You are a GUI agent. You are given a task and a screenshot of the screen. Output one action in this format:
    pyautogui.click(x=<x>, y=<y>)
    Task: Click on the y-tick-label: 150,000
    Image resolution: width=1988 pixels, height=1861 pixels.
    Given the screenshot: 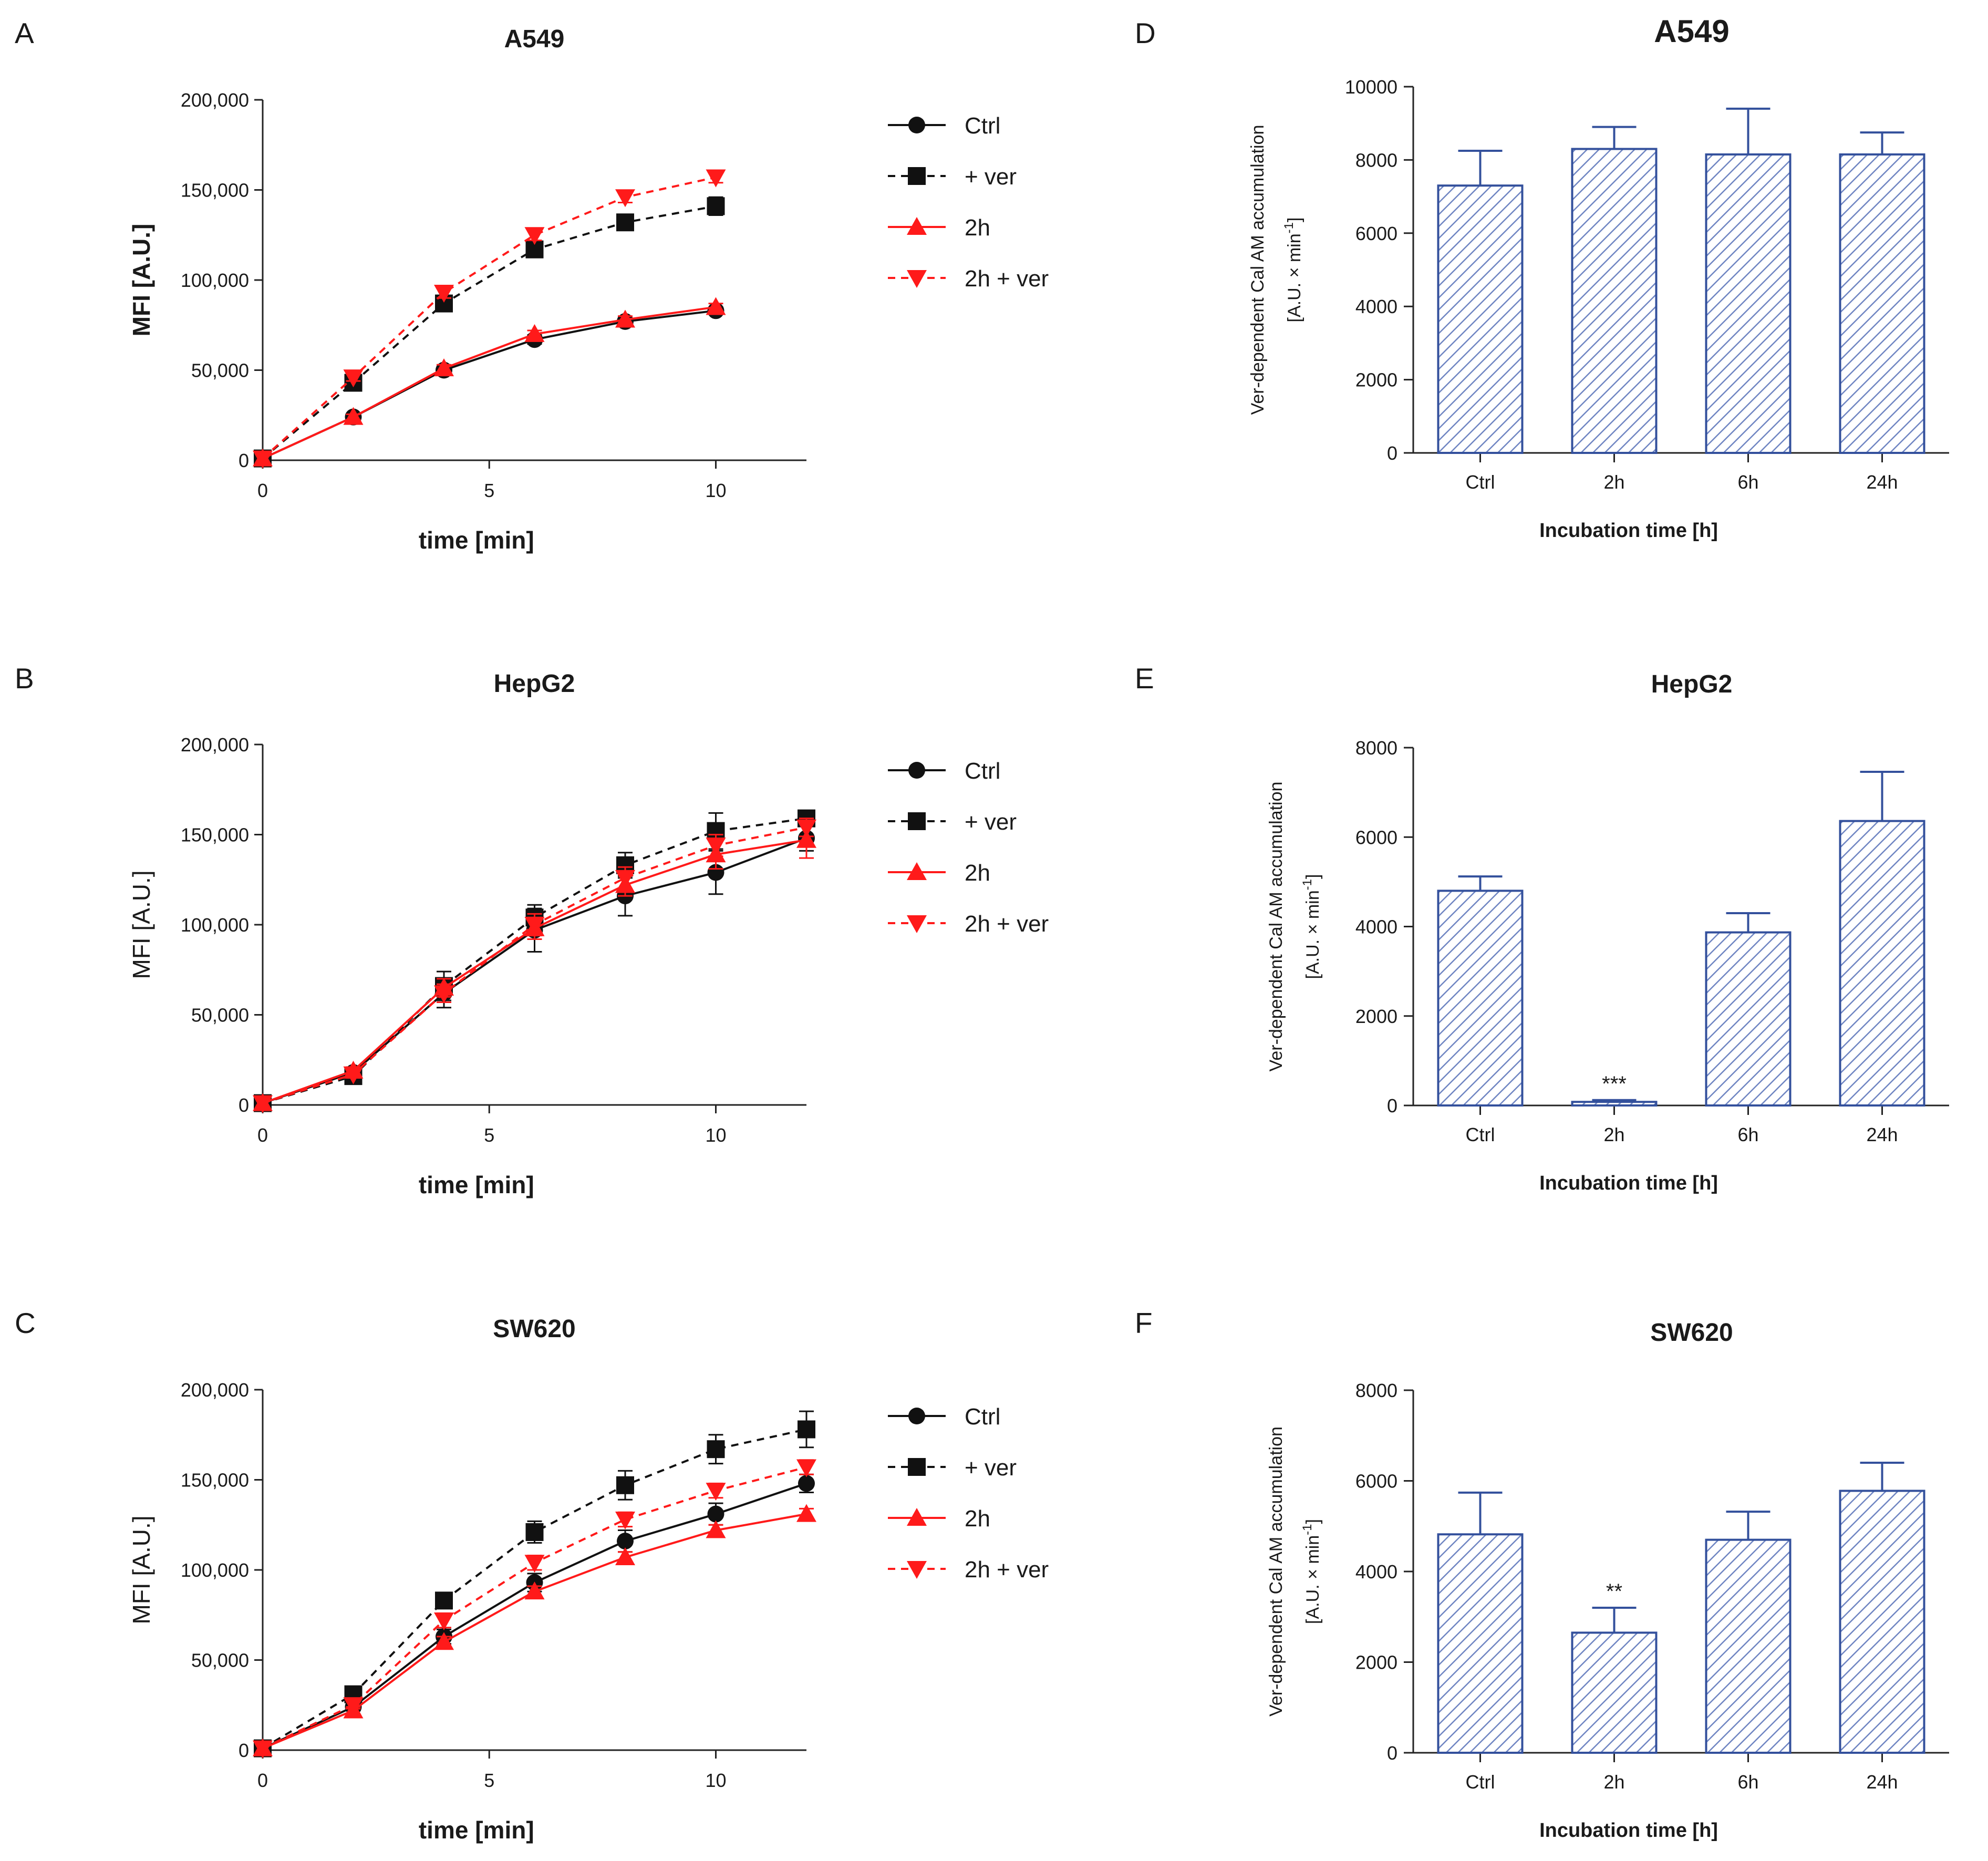 What is the action you would take?
    pyautogui.click(x=215, y=1480)
    